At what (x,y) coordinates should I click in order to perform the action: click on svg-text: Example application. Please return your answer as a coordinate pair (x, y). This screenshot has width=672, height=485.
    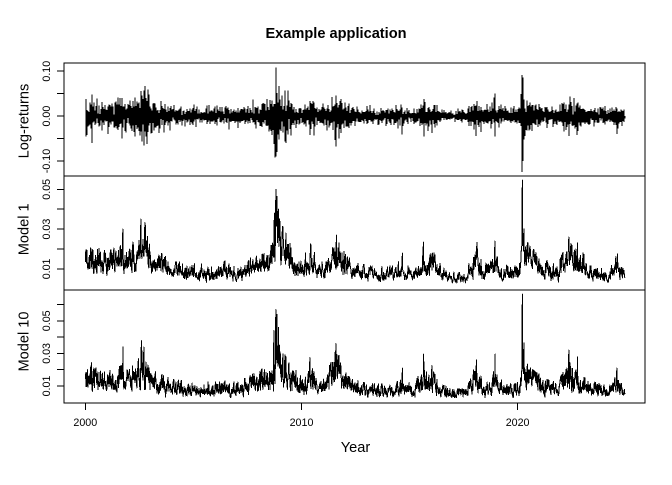
    Looking at the image, I should click on (335, 34).